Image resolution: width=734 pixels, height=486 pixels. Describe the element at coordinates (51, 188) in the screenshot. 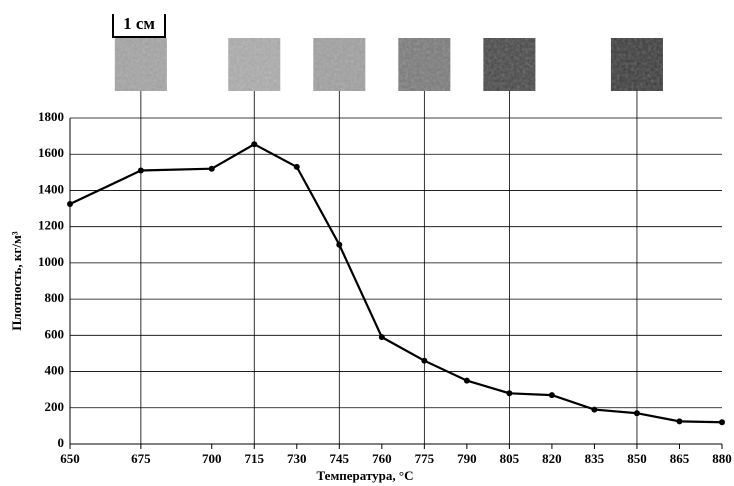

I see `y-tick-label: 1400` at that location.